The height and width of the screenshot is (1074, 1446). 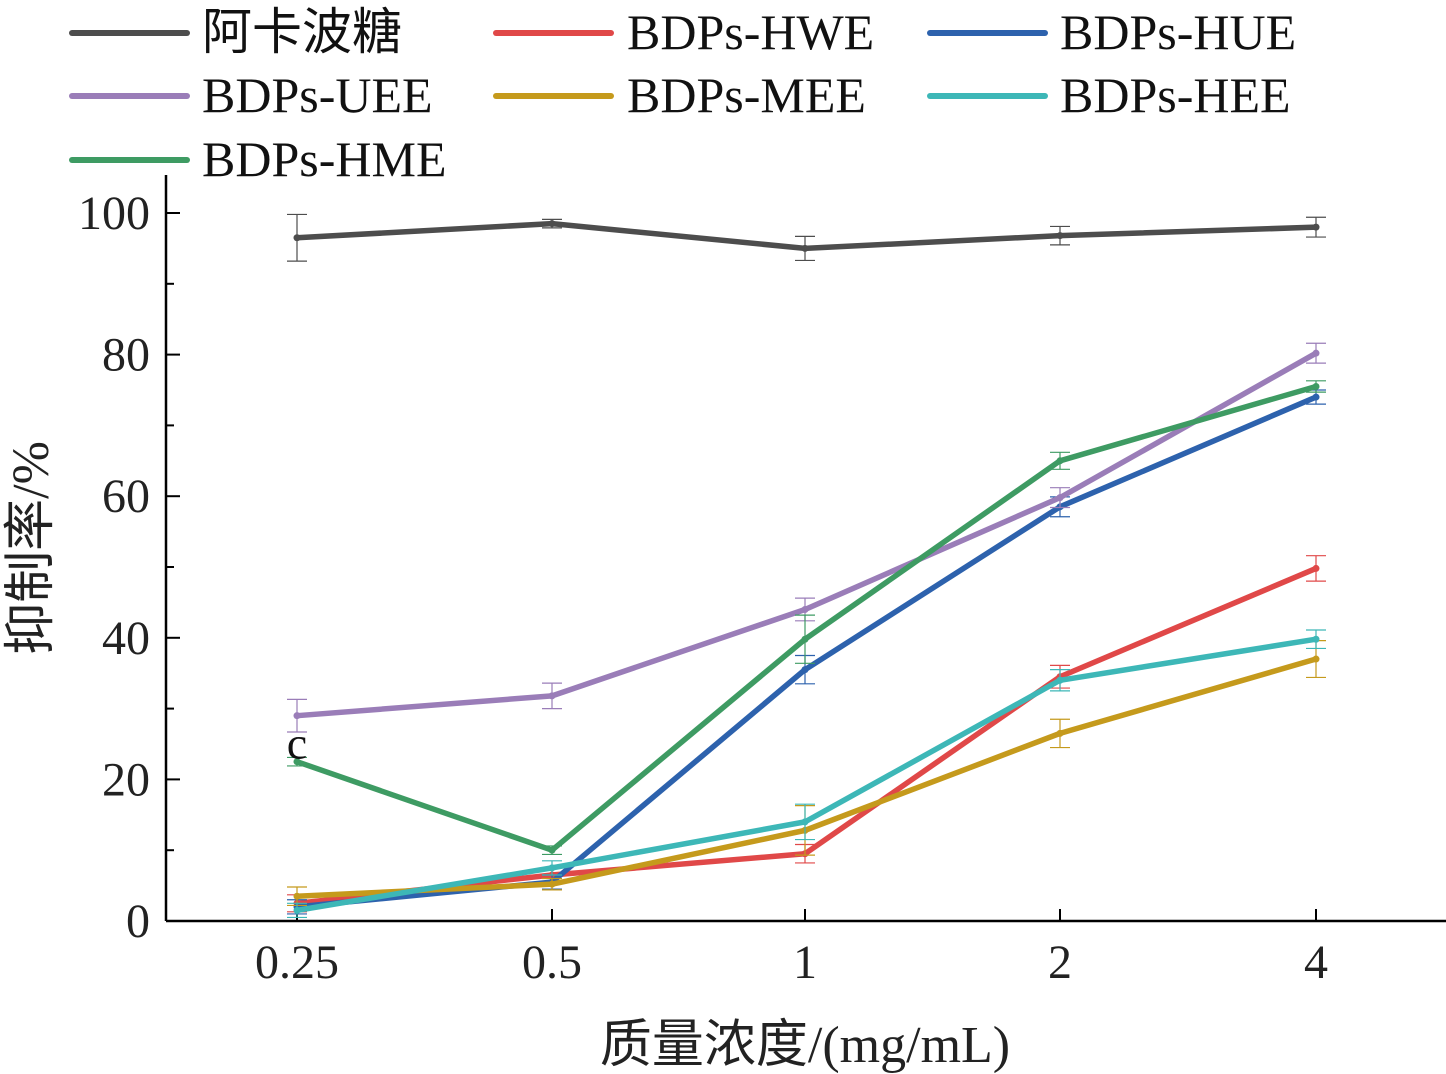 I want to click on x-axis-title: 质量浓度/(mg/mL), so click(x=805, y=1045).